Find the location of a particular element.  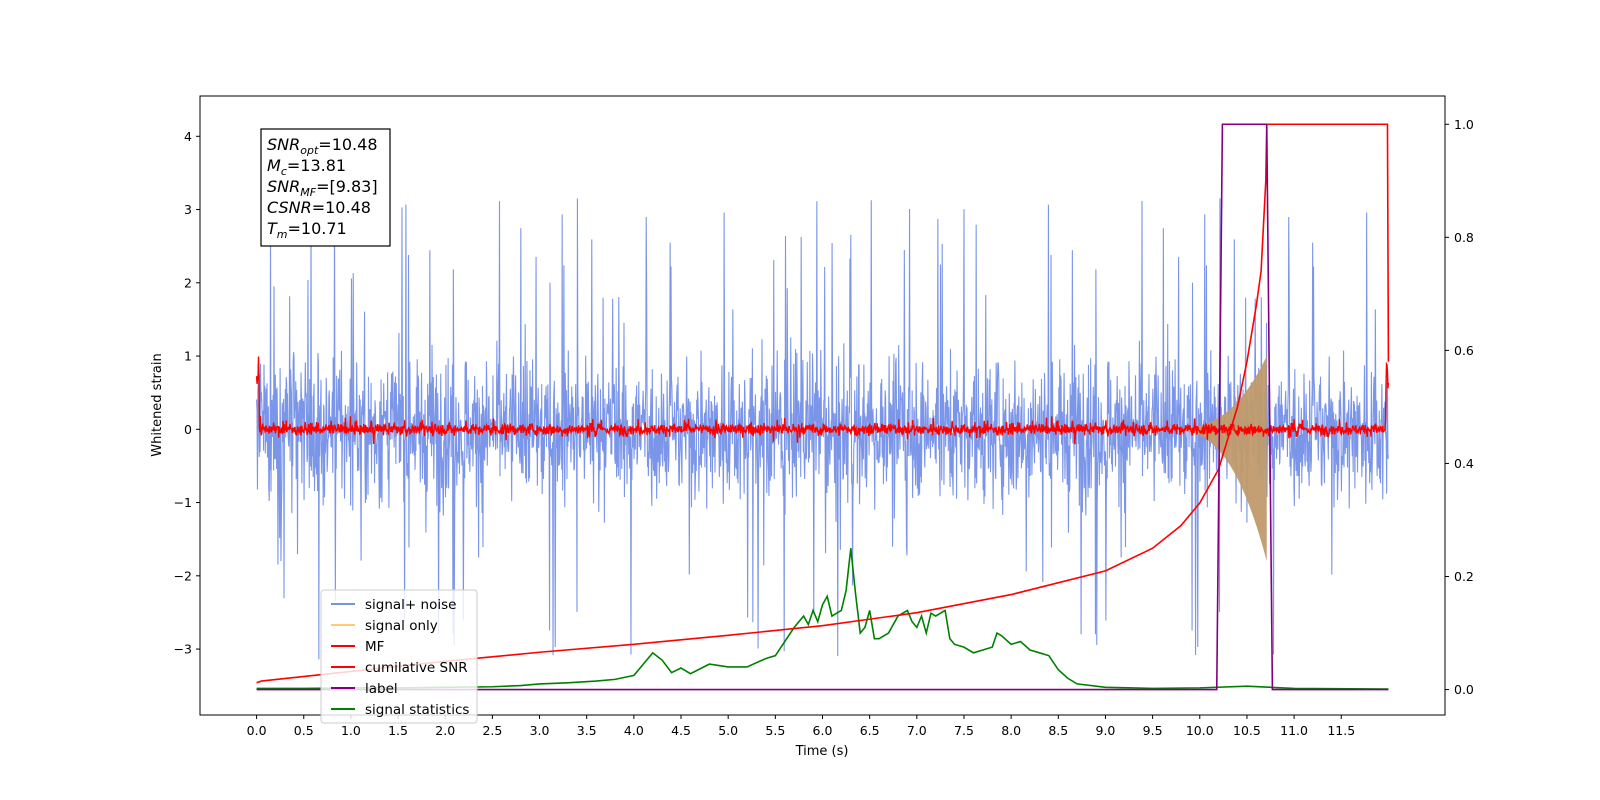

y-tick-label: 1 is located at coordinates (188, 356).